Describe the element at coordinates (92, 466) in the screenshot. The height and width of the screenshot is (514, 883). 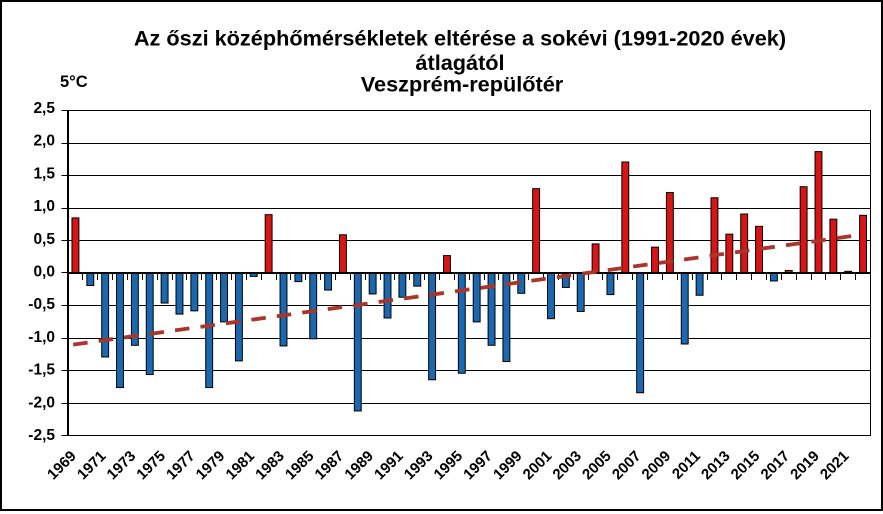
I see `svg-text: 1971` at that location.